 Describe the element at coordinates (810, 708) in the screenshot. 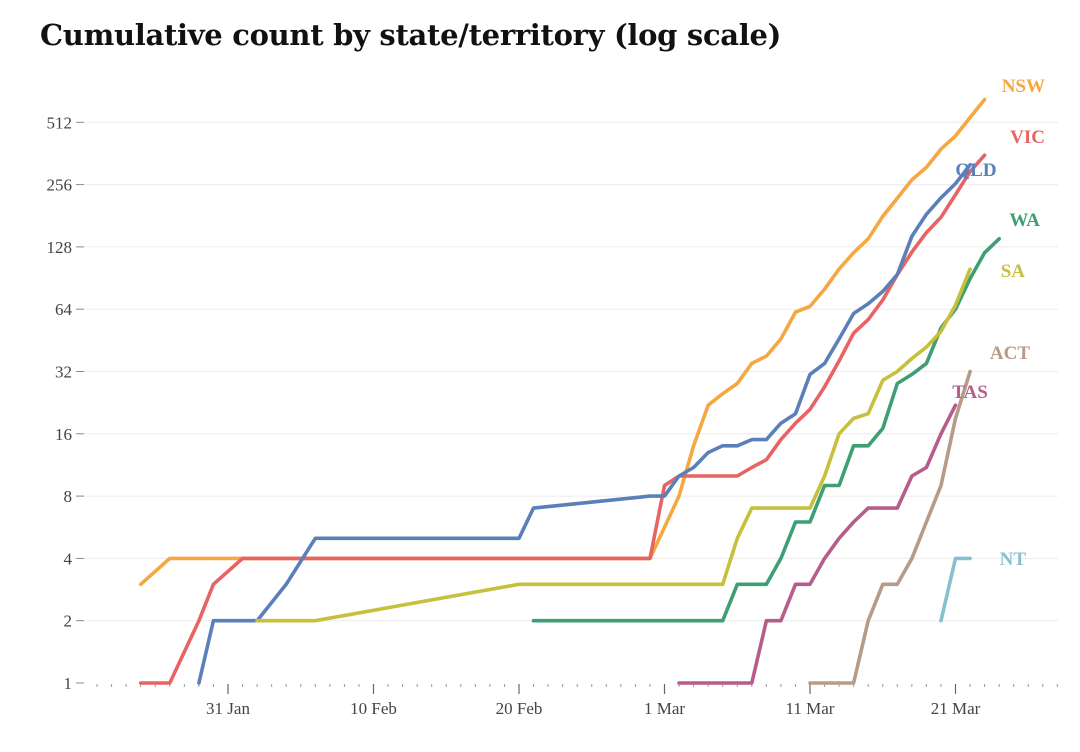

I see `x-tick-label: 11 Mar` at that location.